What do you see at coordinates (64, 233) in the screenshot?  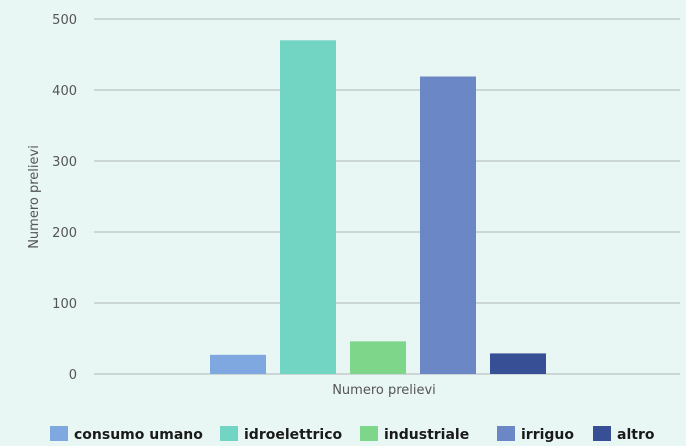 I see `y-tick-label: 200` at bounding box center [64, 233].